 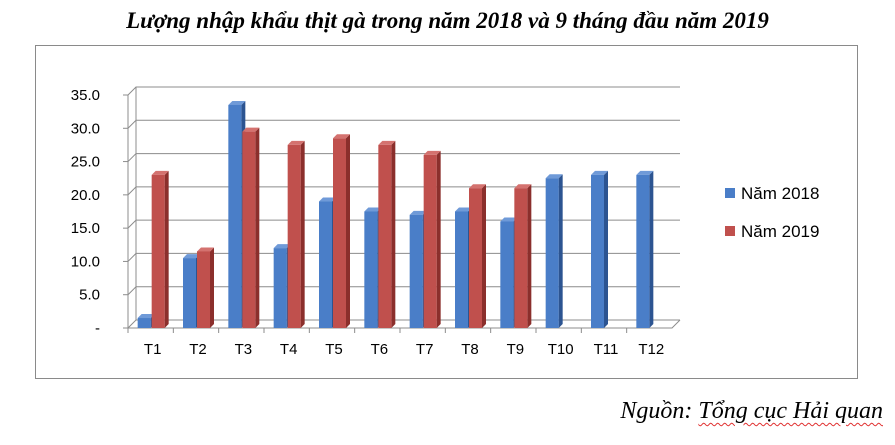 I want to click on y-tick-label: 15.0, so click(x=85, y=228).